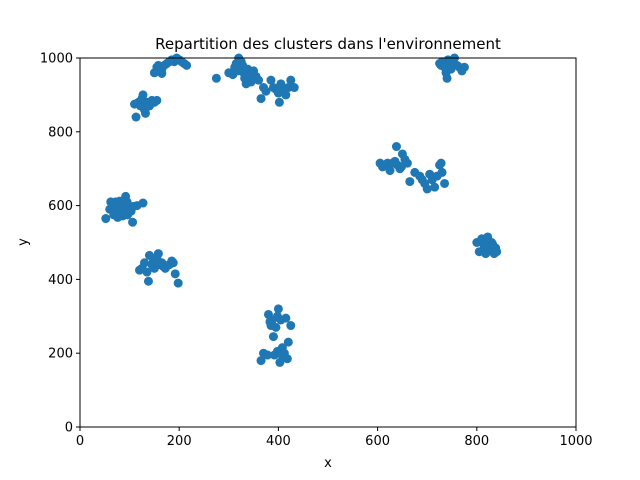  Describe the element at coordinates (60, 280) in the screenshot. I see `y-tick-label: 400` at that location.